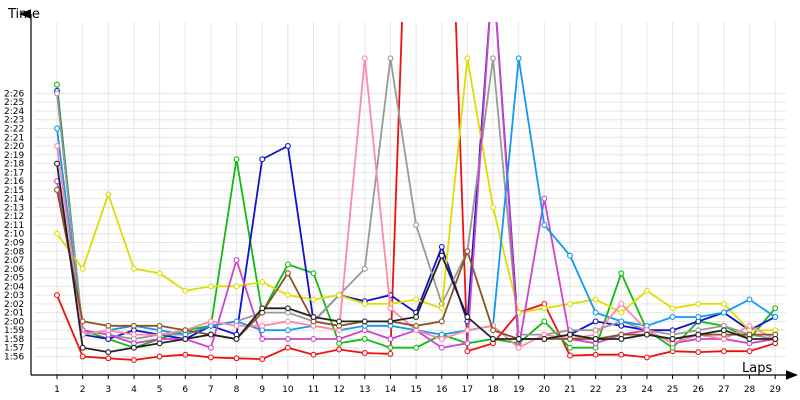 The image size is (800, 400). I want to click on x-axis-title: Laps, so click(757, 368).